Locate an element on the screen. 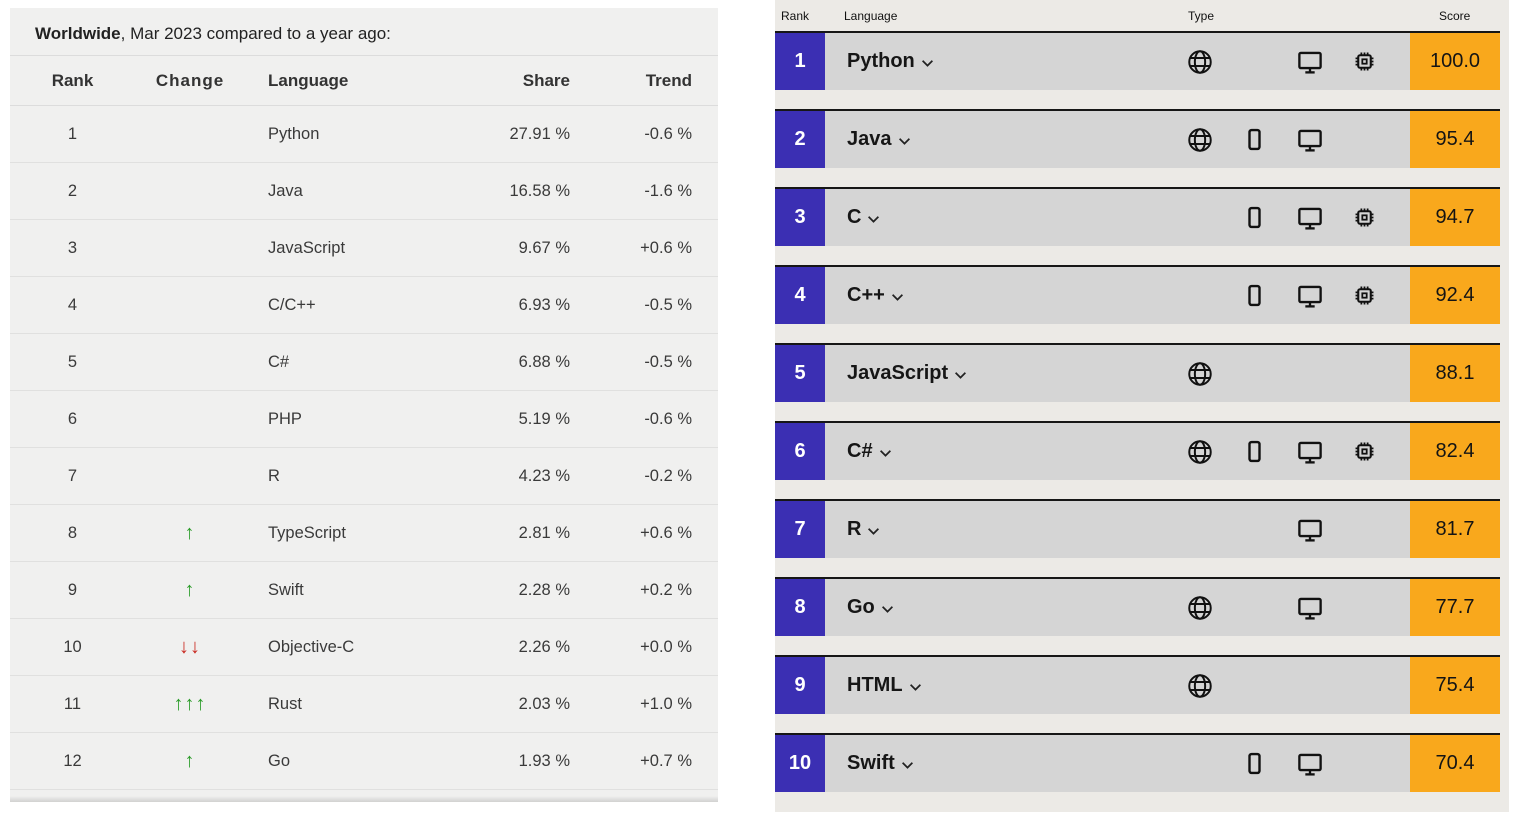  language-dropdown-button: HTML is located at coordinates (876, 685).